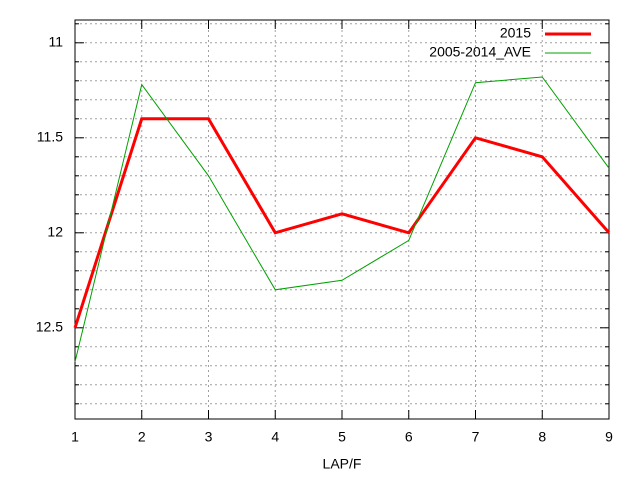 The image size is (640, 480). I want to click on x-tick-label: 9, so click(609, 437).